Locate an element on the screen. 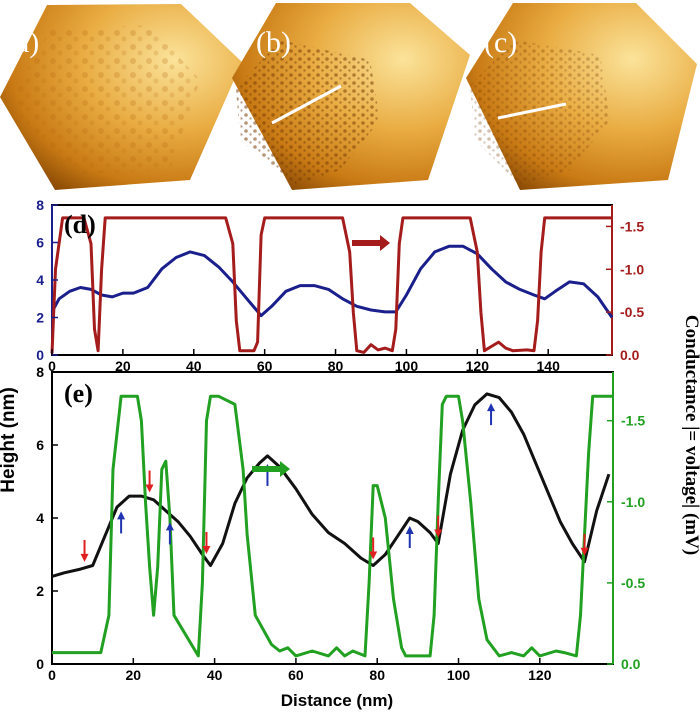 The height and width of the screenshot is (712, 700). chart-d-y-right-tick-label: -1.0 is located at coordinates (632, 269).